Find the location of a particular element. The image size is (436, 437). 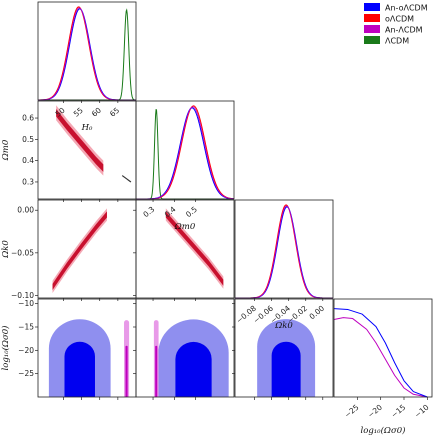

ytick-label-1-2: 0.5 is located at coordinates (28, 139).